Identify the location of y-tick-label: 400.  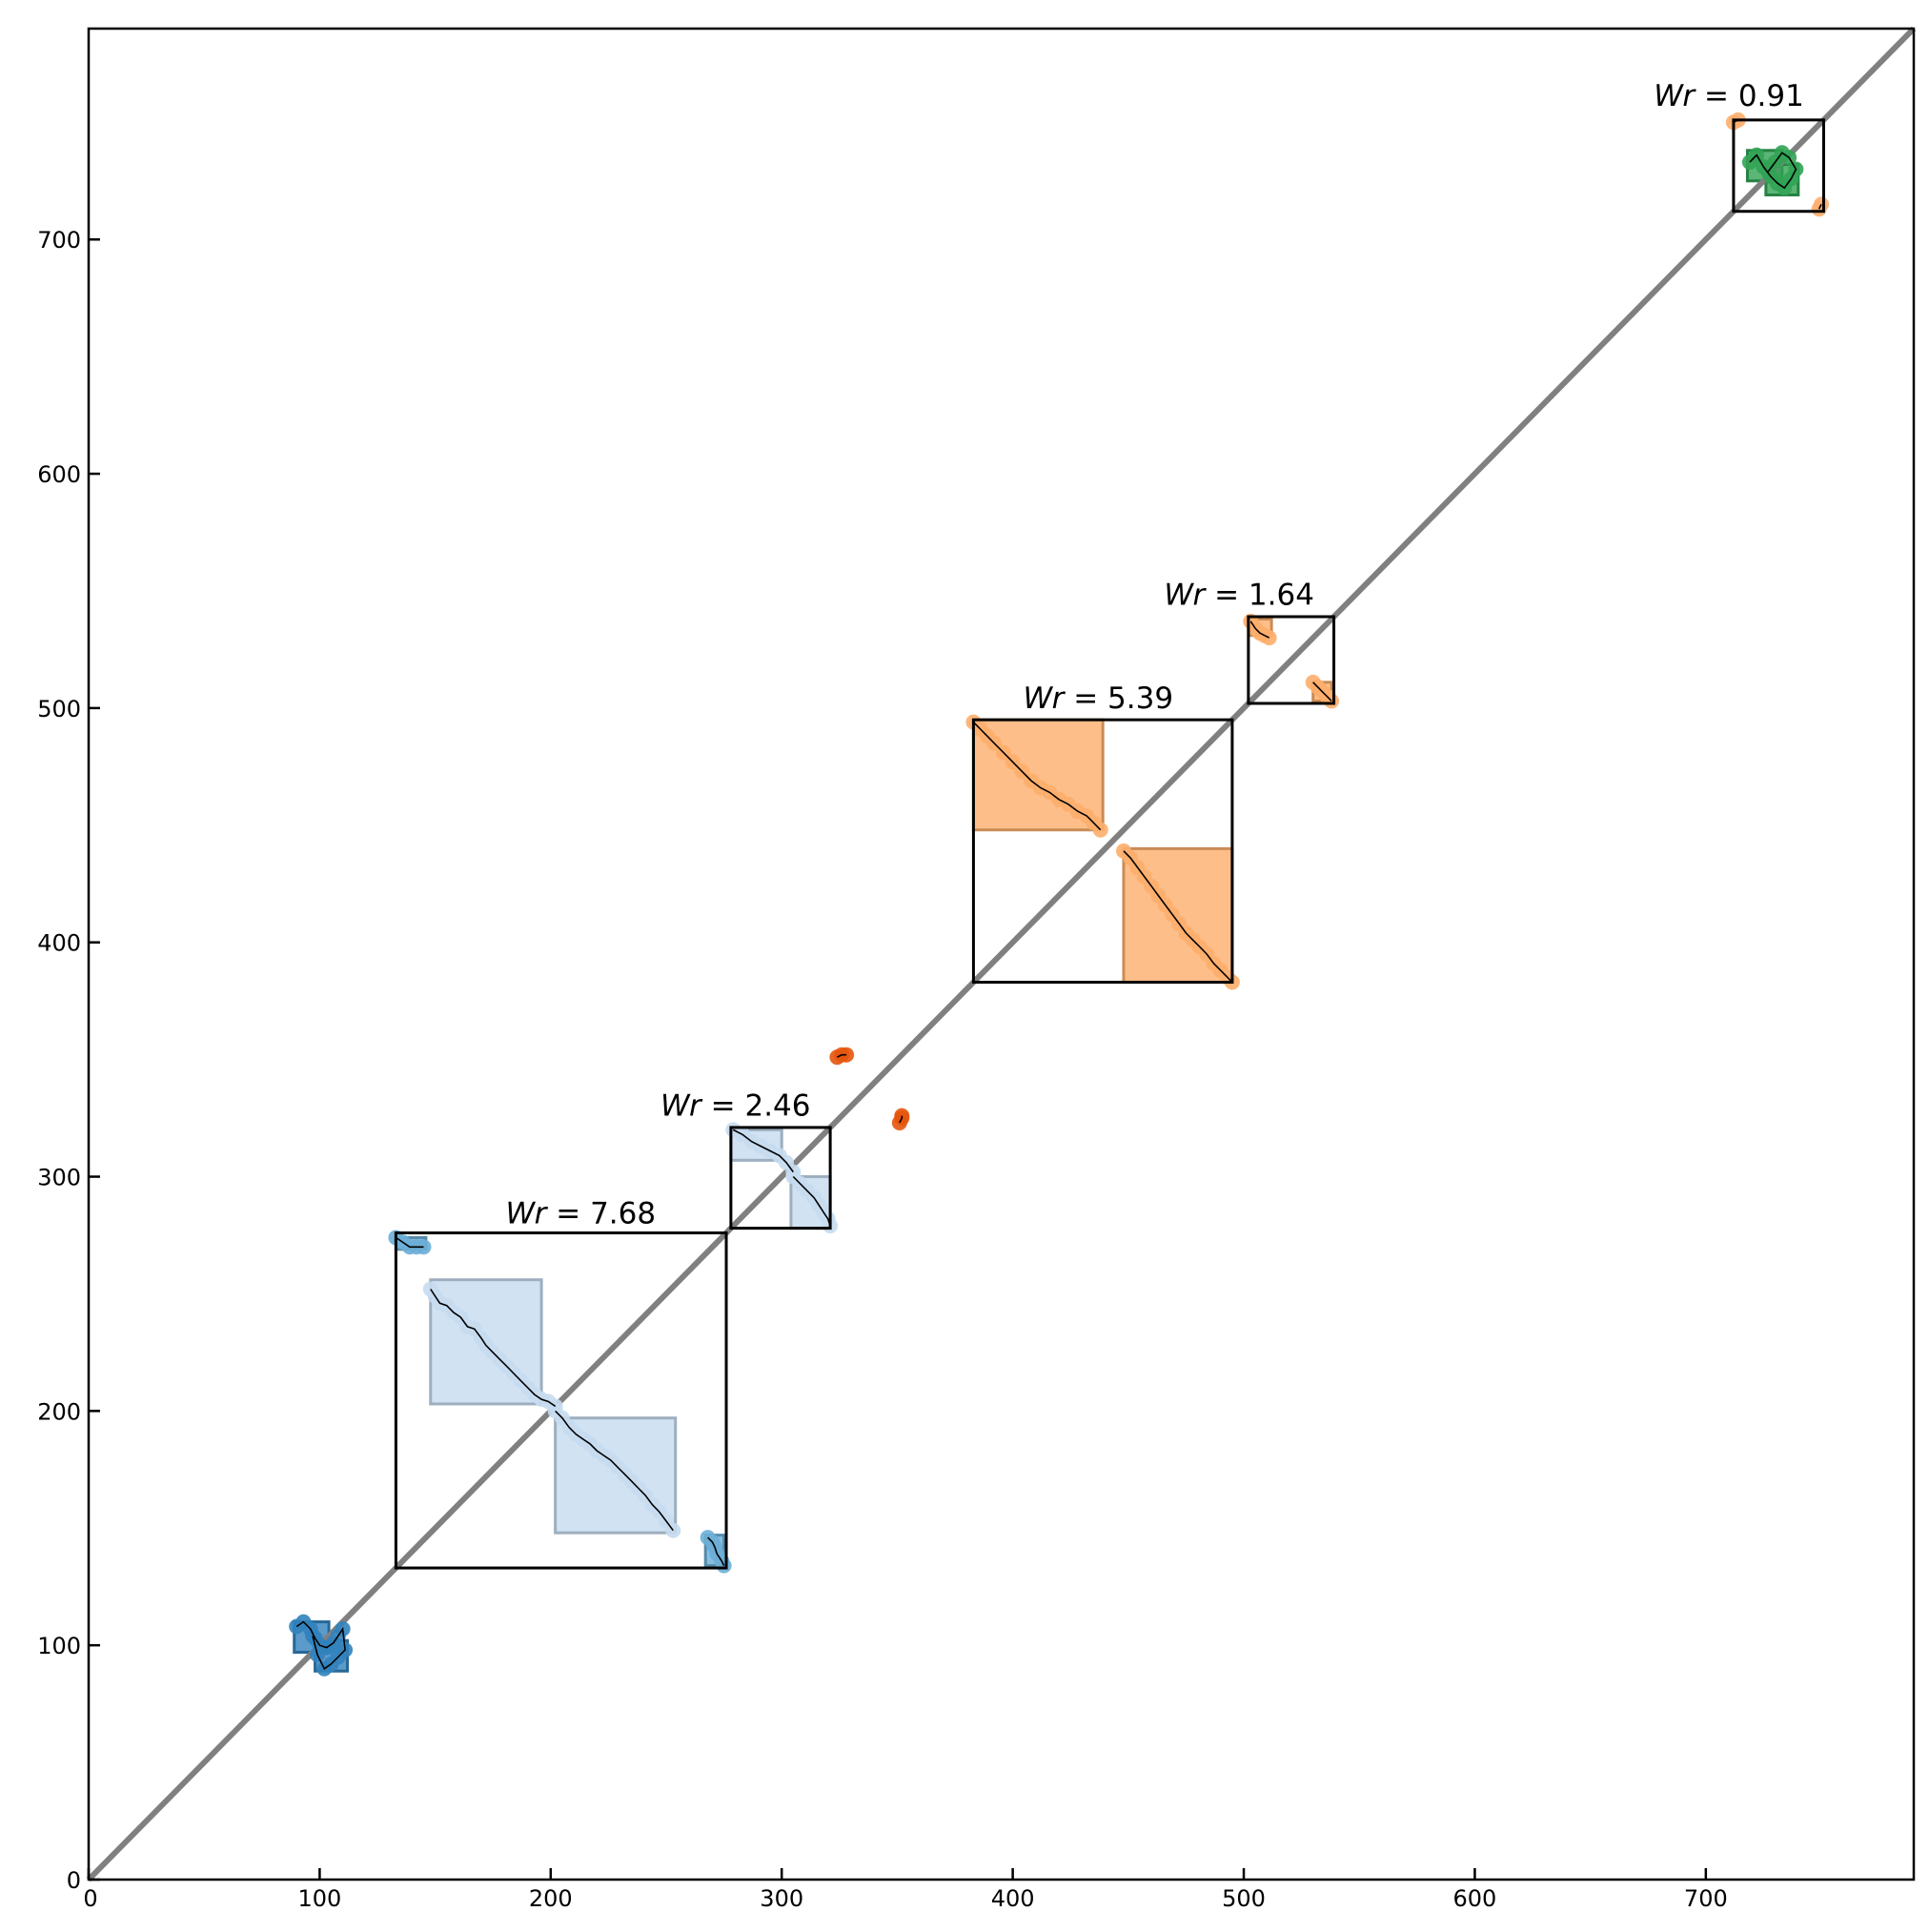
(59, 943).